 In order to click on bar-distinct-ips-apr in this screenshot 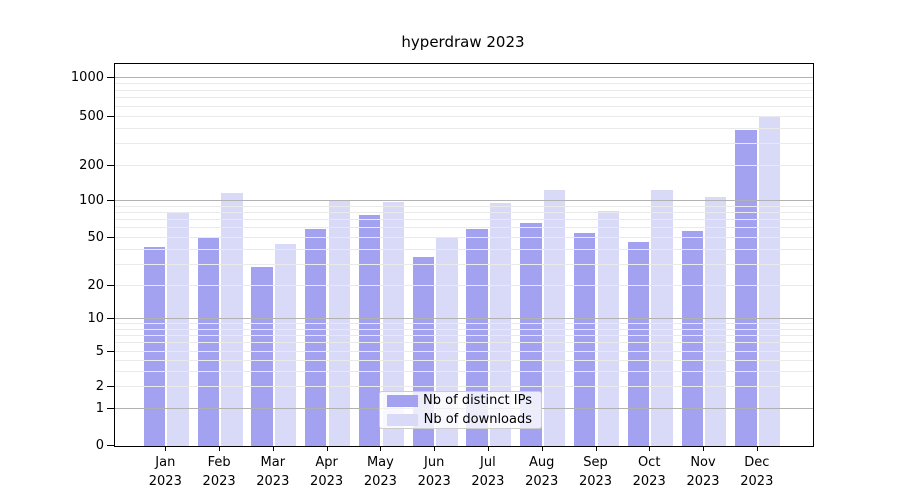, I will do `click(316, 337)`.